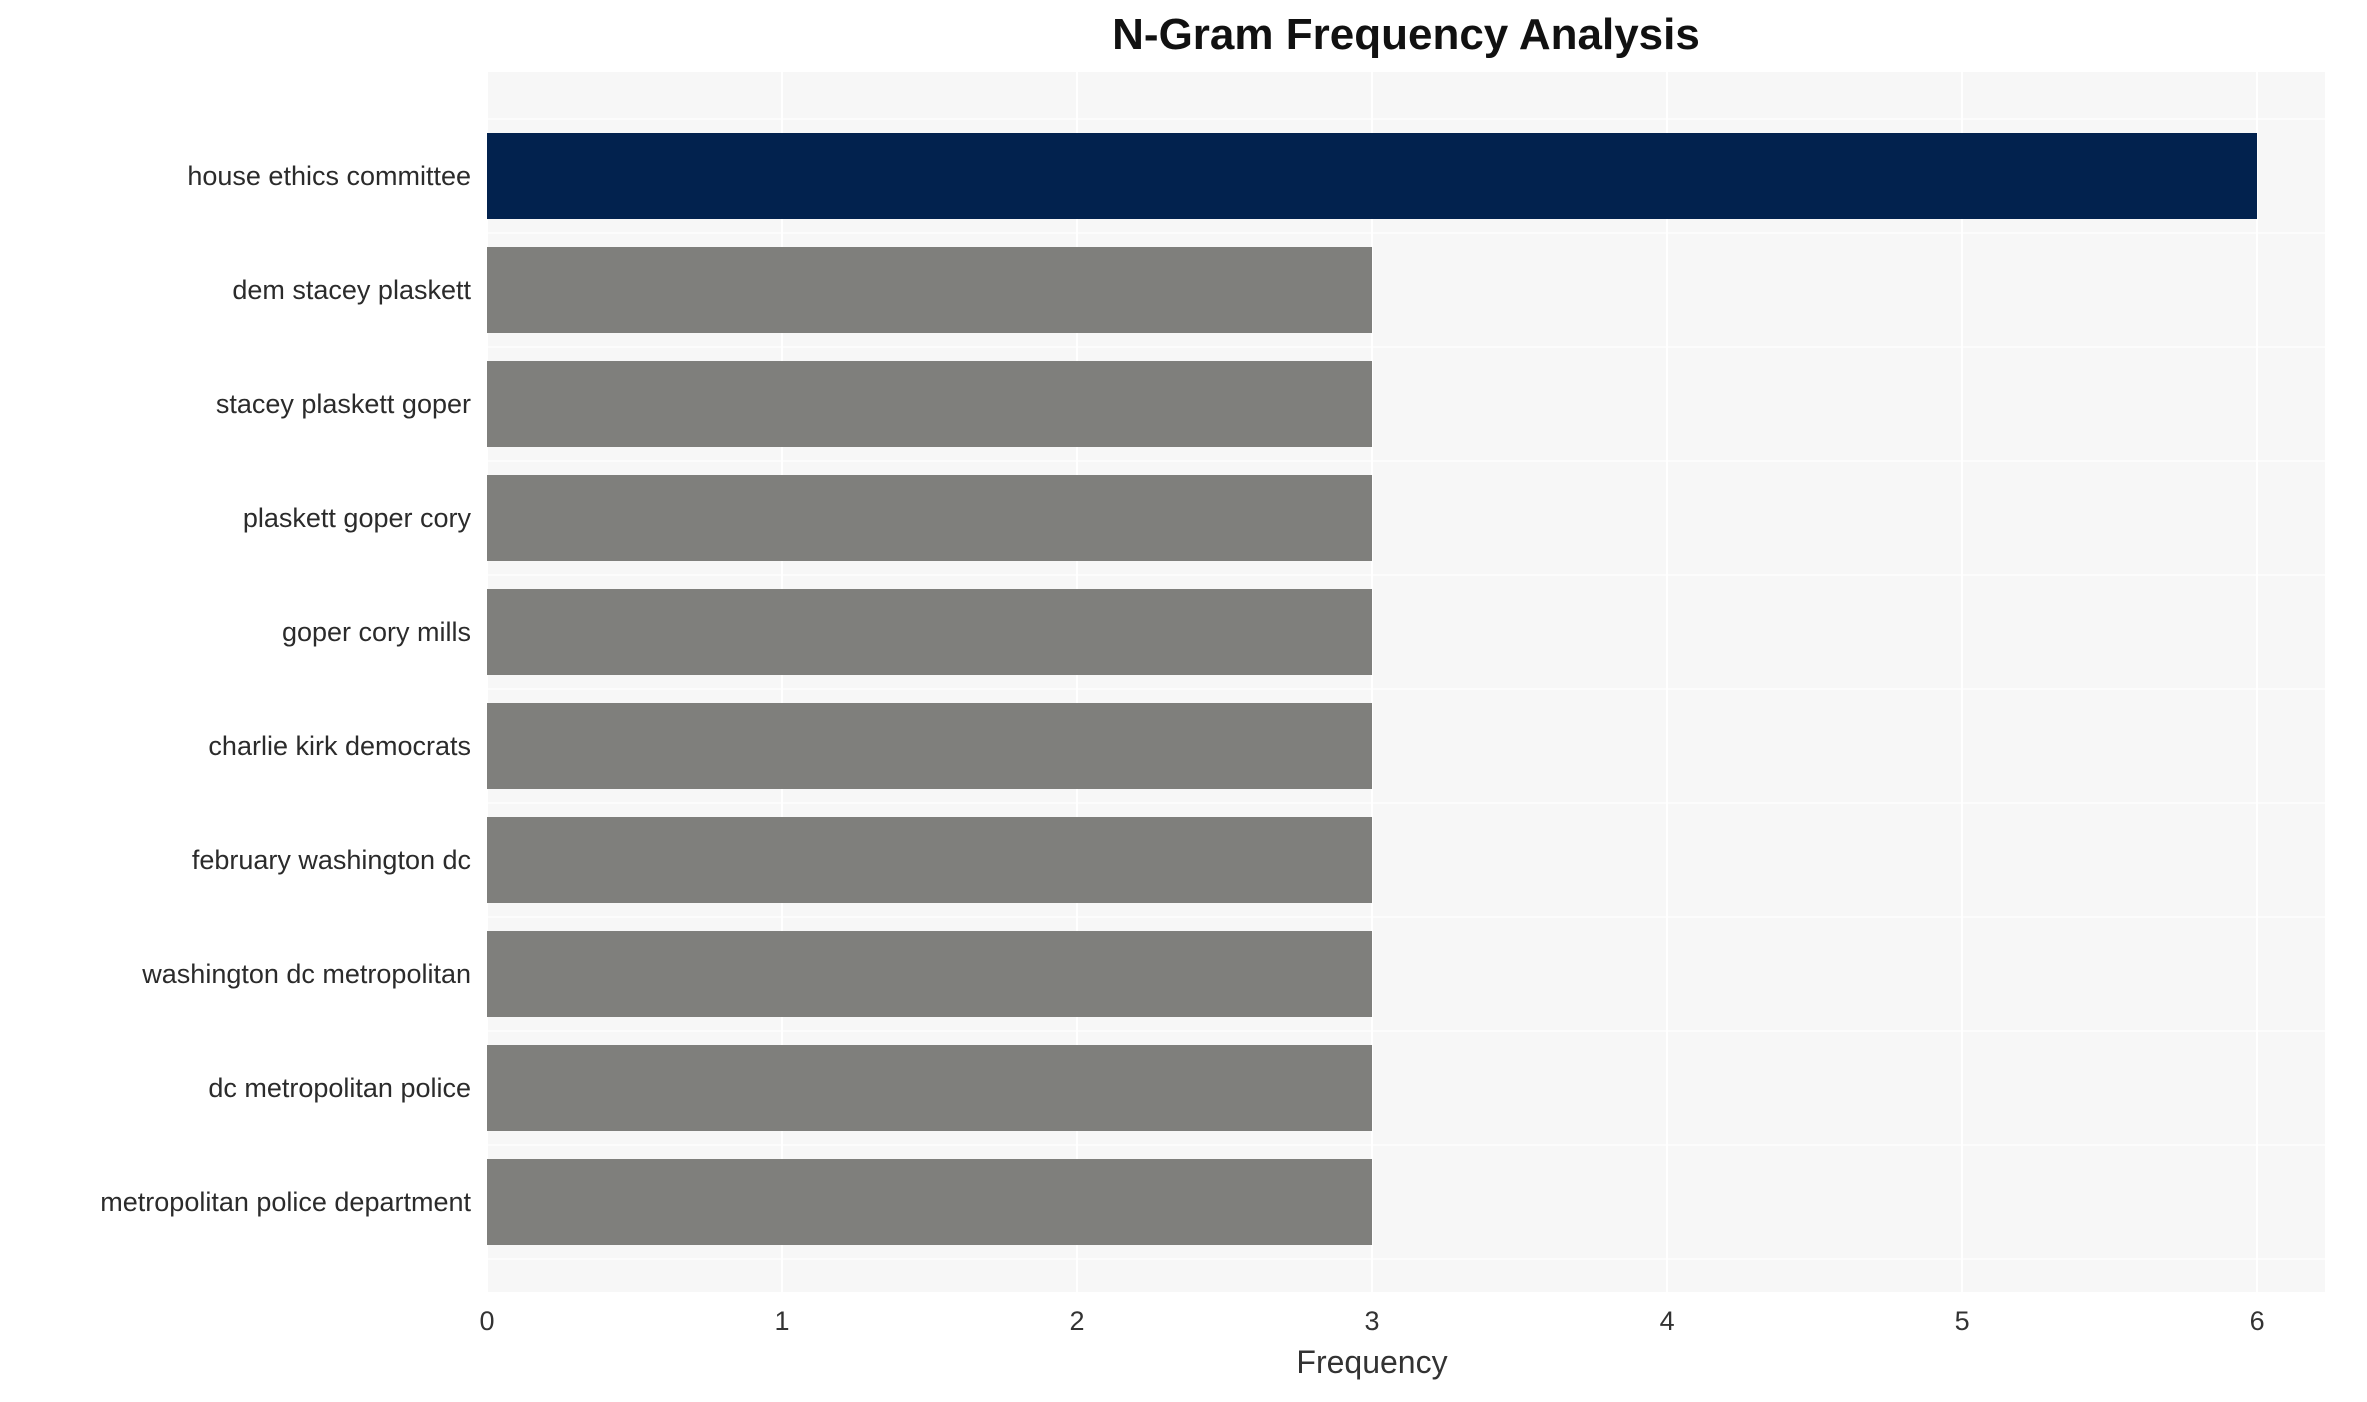 This screenshot has height=1402, width=2367. Describe the element at coordinates (1077, 1321) in the screenshot. I see `x-tick-label: 2` at that location.